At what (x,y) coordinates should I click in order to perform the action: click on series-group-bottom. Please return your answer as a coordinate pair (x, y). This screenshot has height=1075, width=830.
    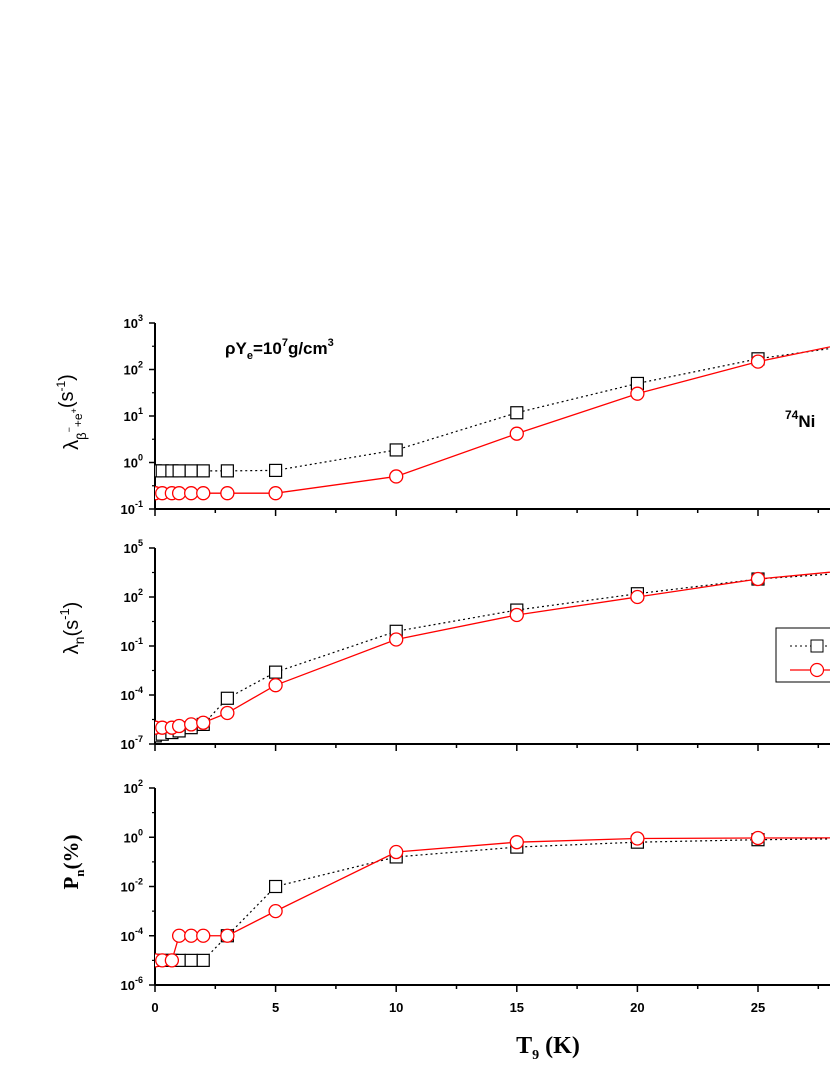
    Looking at the image, I should click on (492, 899).